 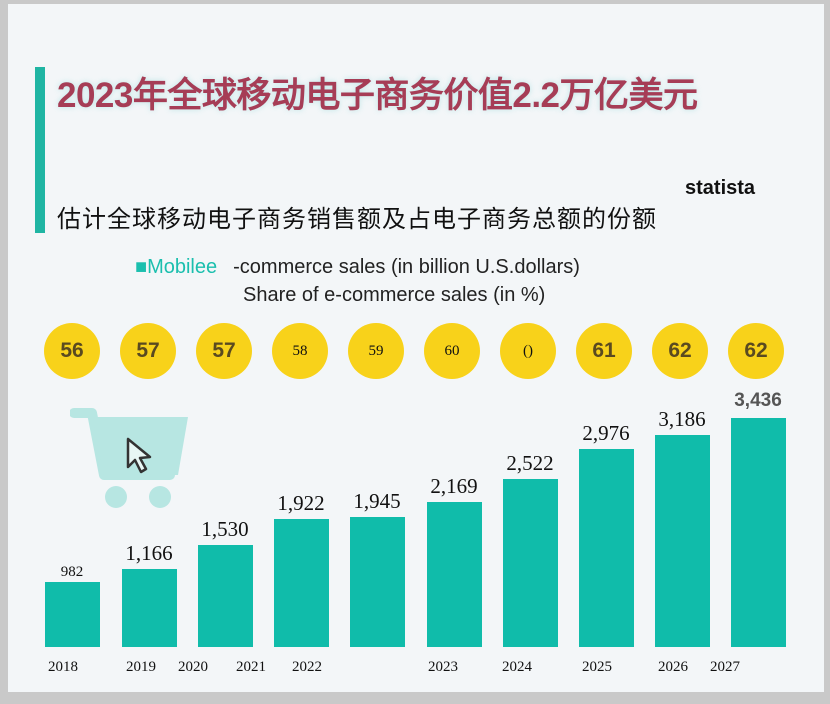 I want to click on bar-value-label: 3,436, so click(x=758, y=400).